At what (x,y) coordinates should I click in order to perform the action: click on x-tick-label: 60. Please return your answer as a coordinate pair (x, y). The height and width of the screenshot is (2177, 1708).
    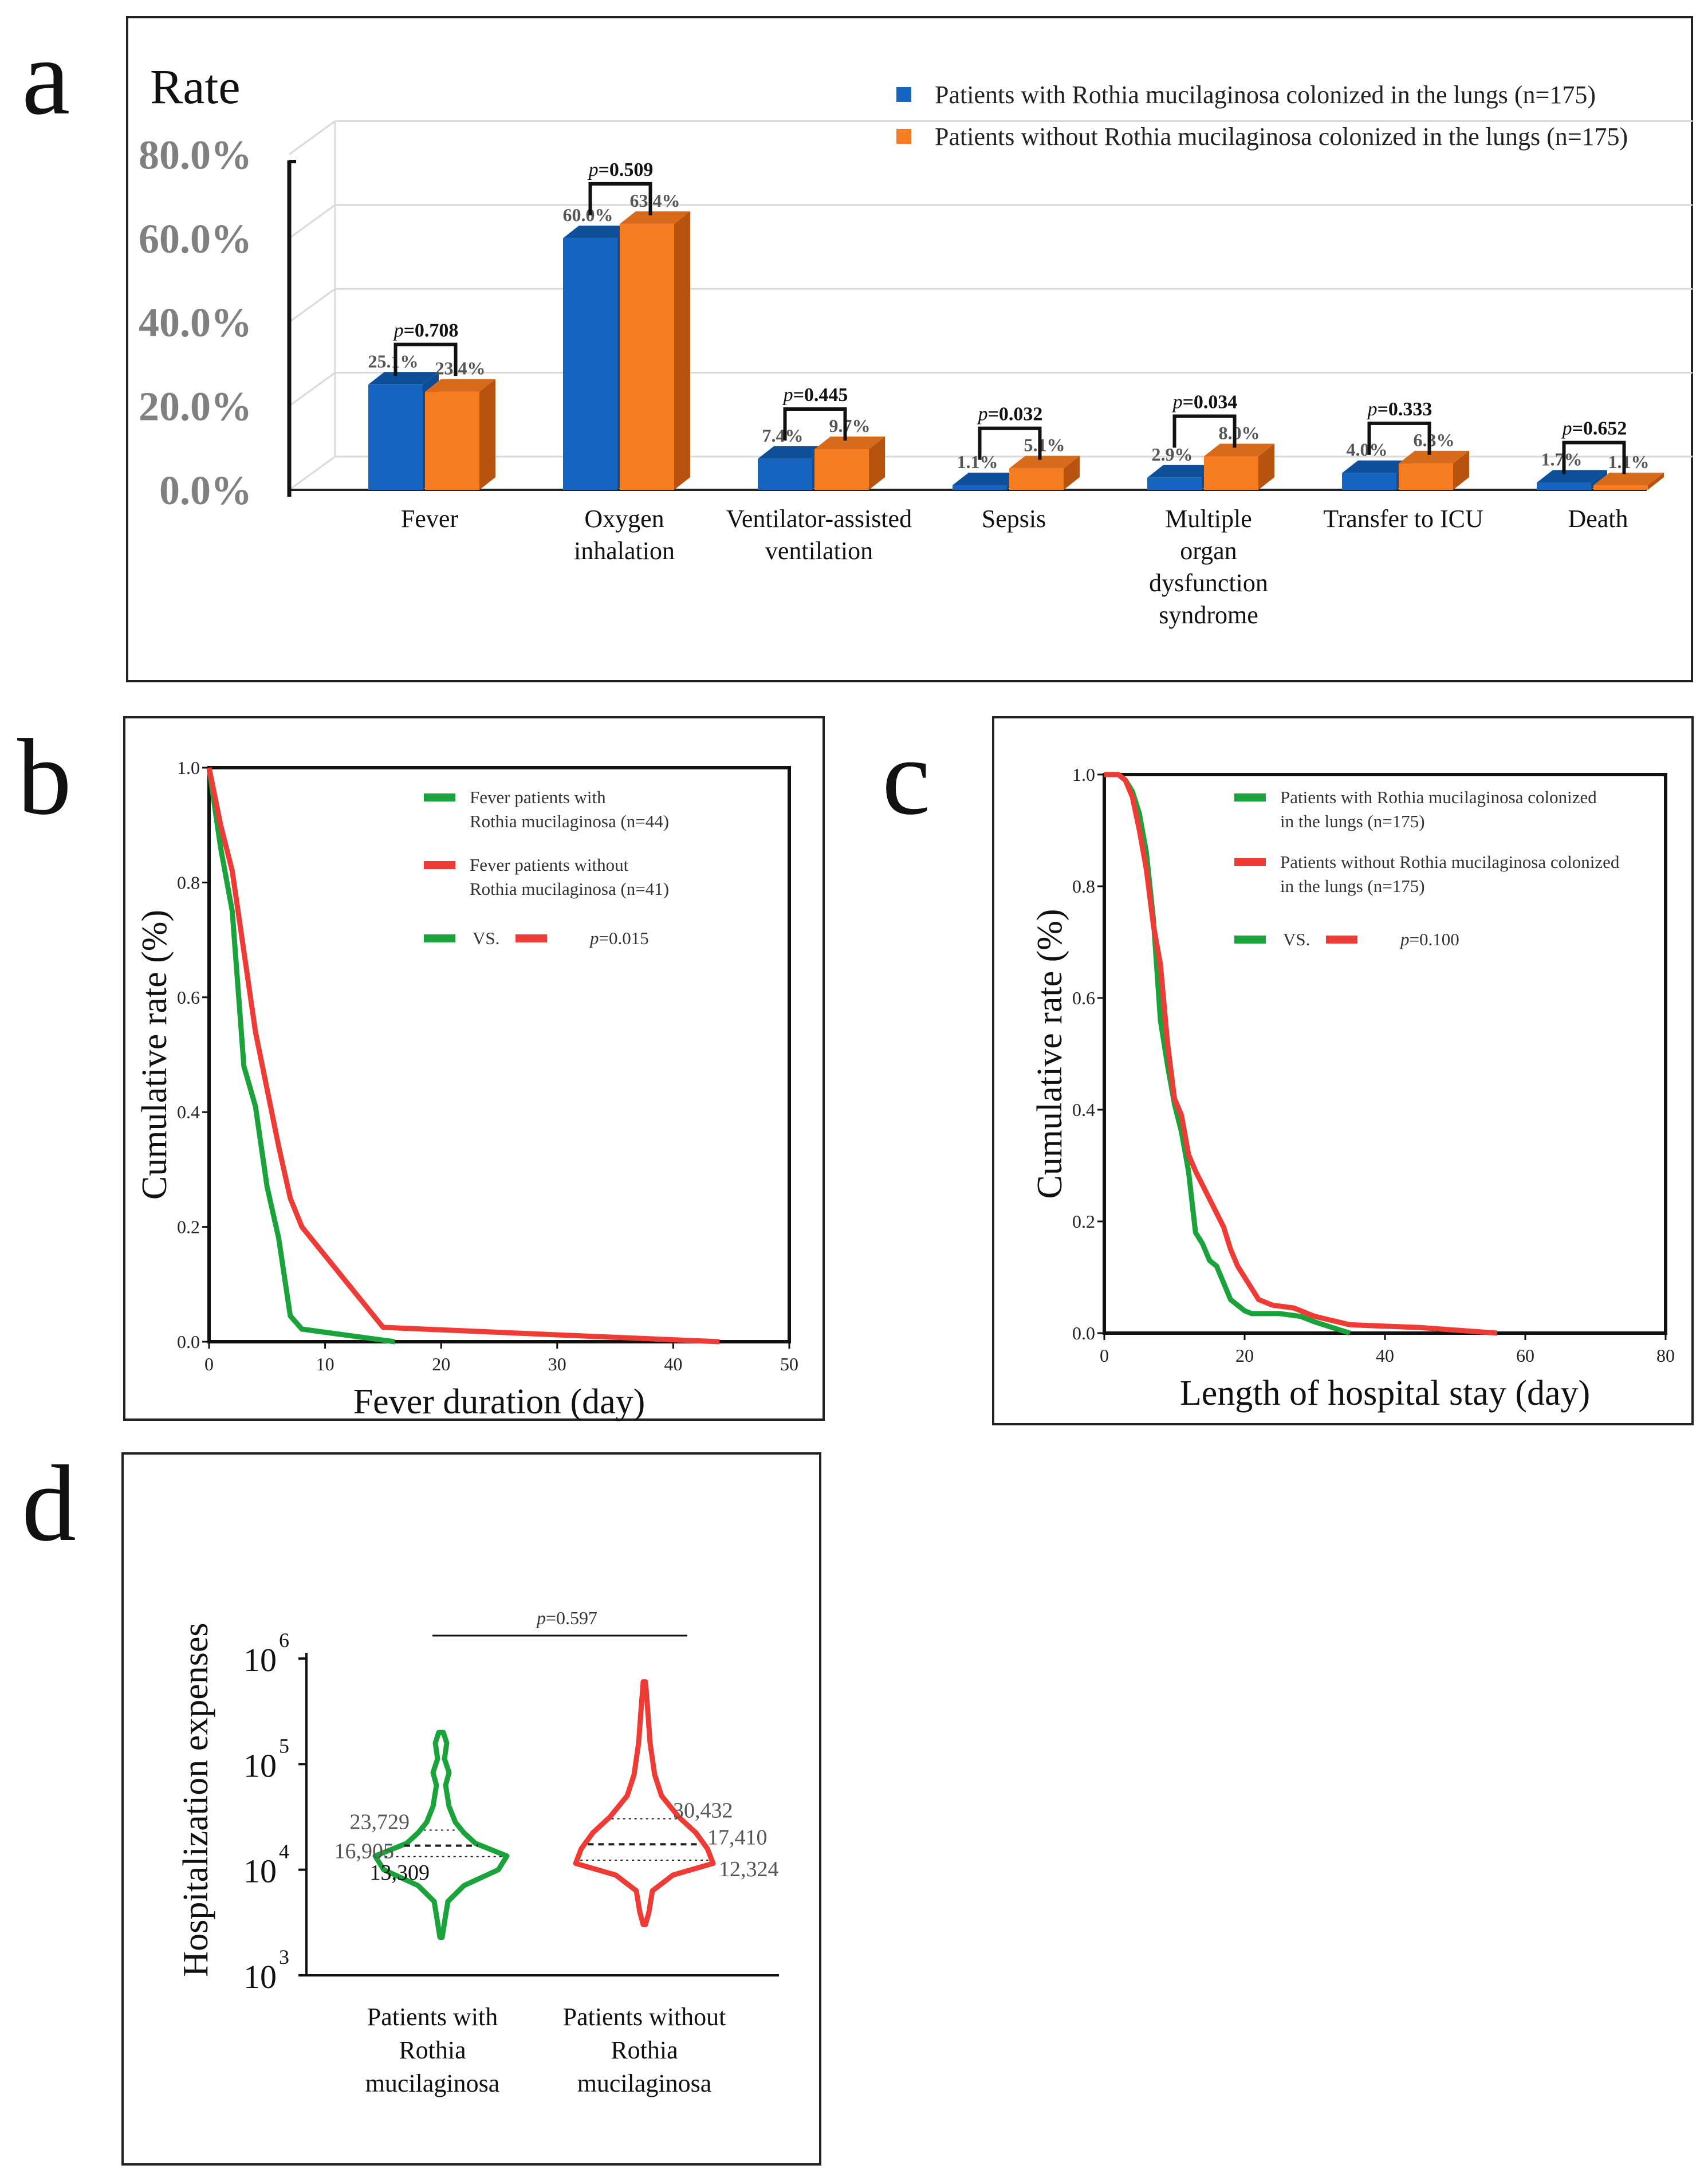
    Looking at the image, I should click on (1525, 1355).